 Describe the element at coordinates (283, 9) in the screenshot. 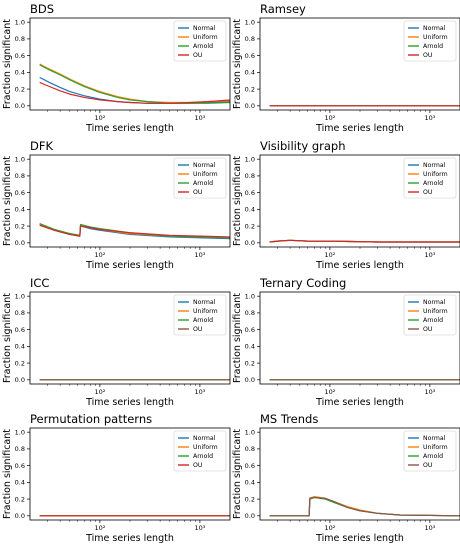

I see `chart-title: Ramsey` at that location.